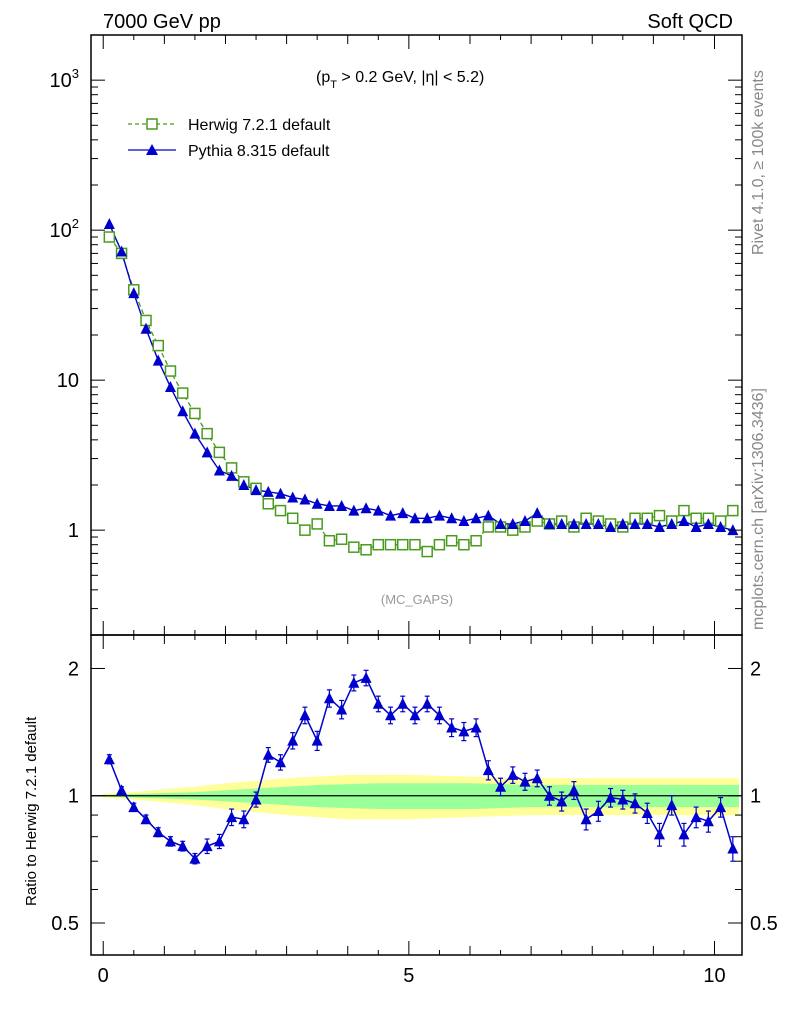  What do you see at coordinates (162, 22) in the screenshot?
I see `header-left: 7000 GeV pp` at bounding box center [162, 22].